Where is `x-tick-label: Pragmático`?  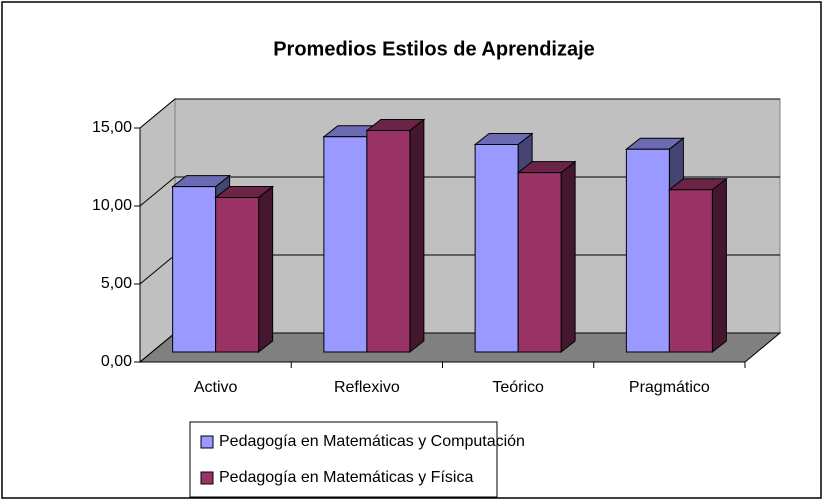 x-tick-label: Pragmático is located at coordinates (669, 387).